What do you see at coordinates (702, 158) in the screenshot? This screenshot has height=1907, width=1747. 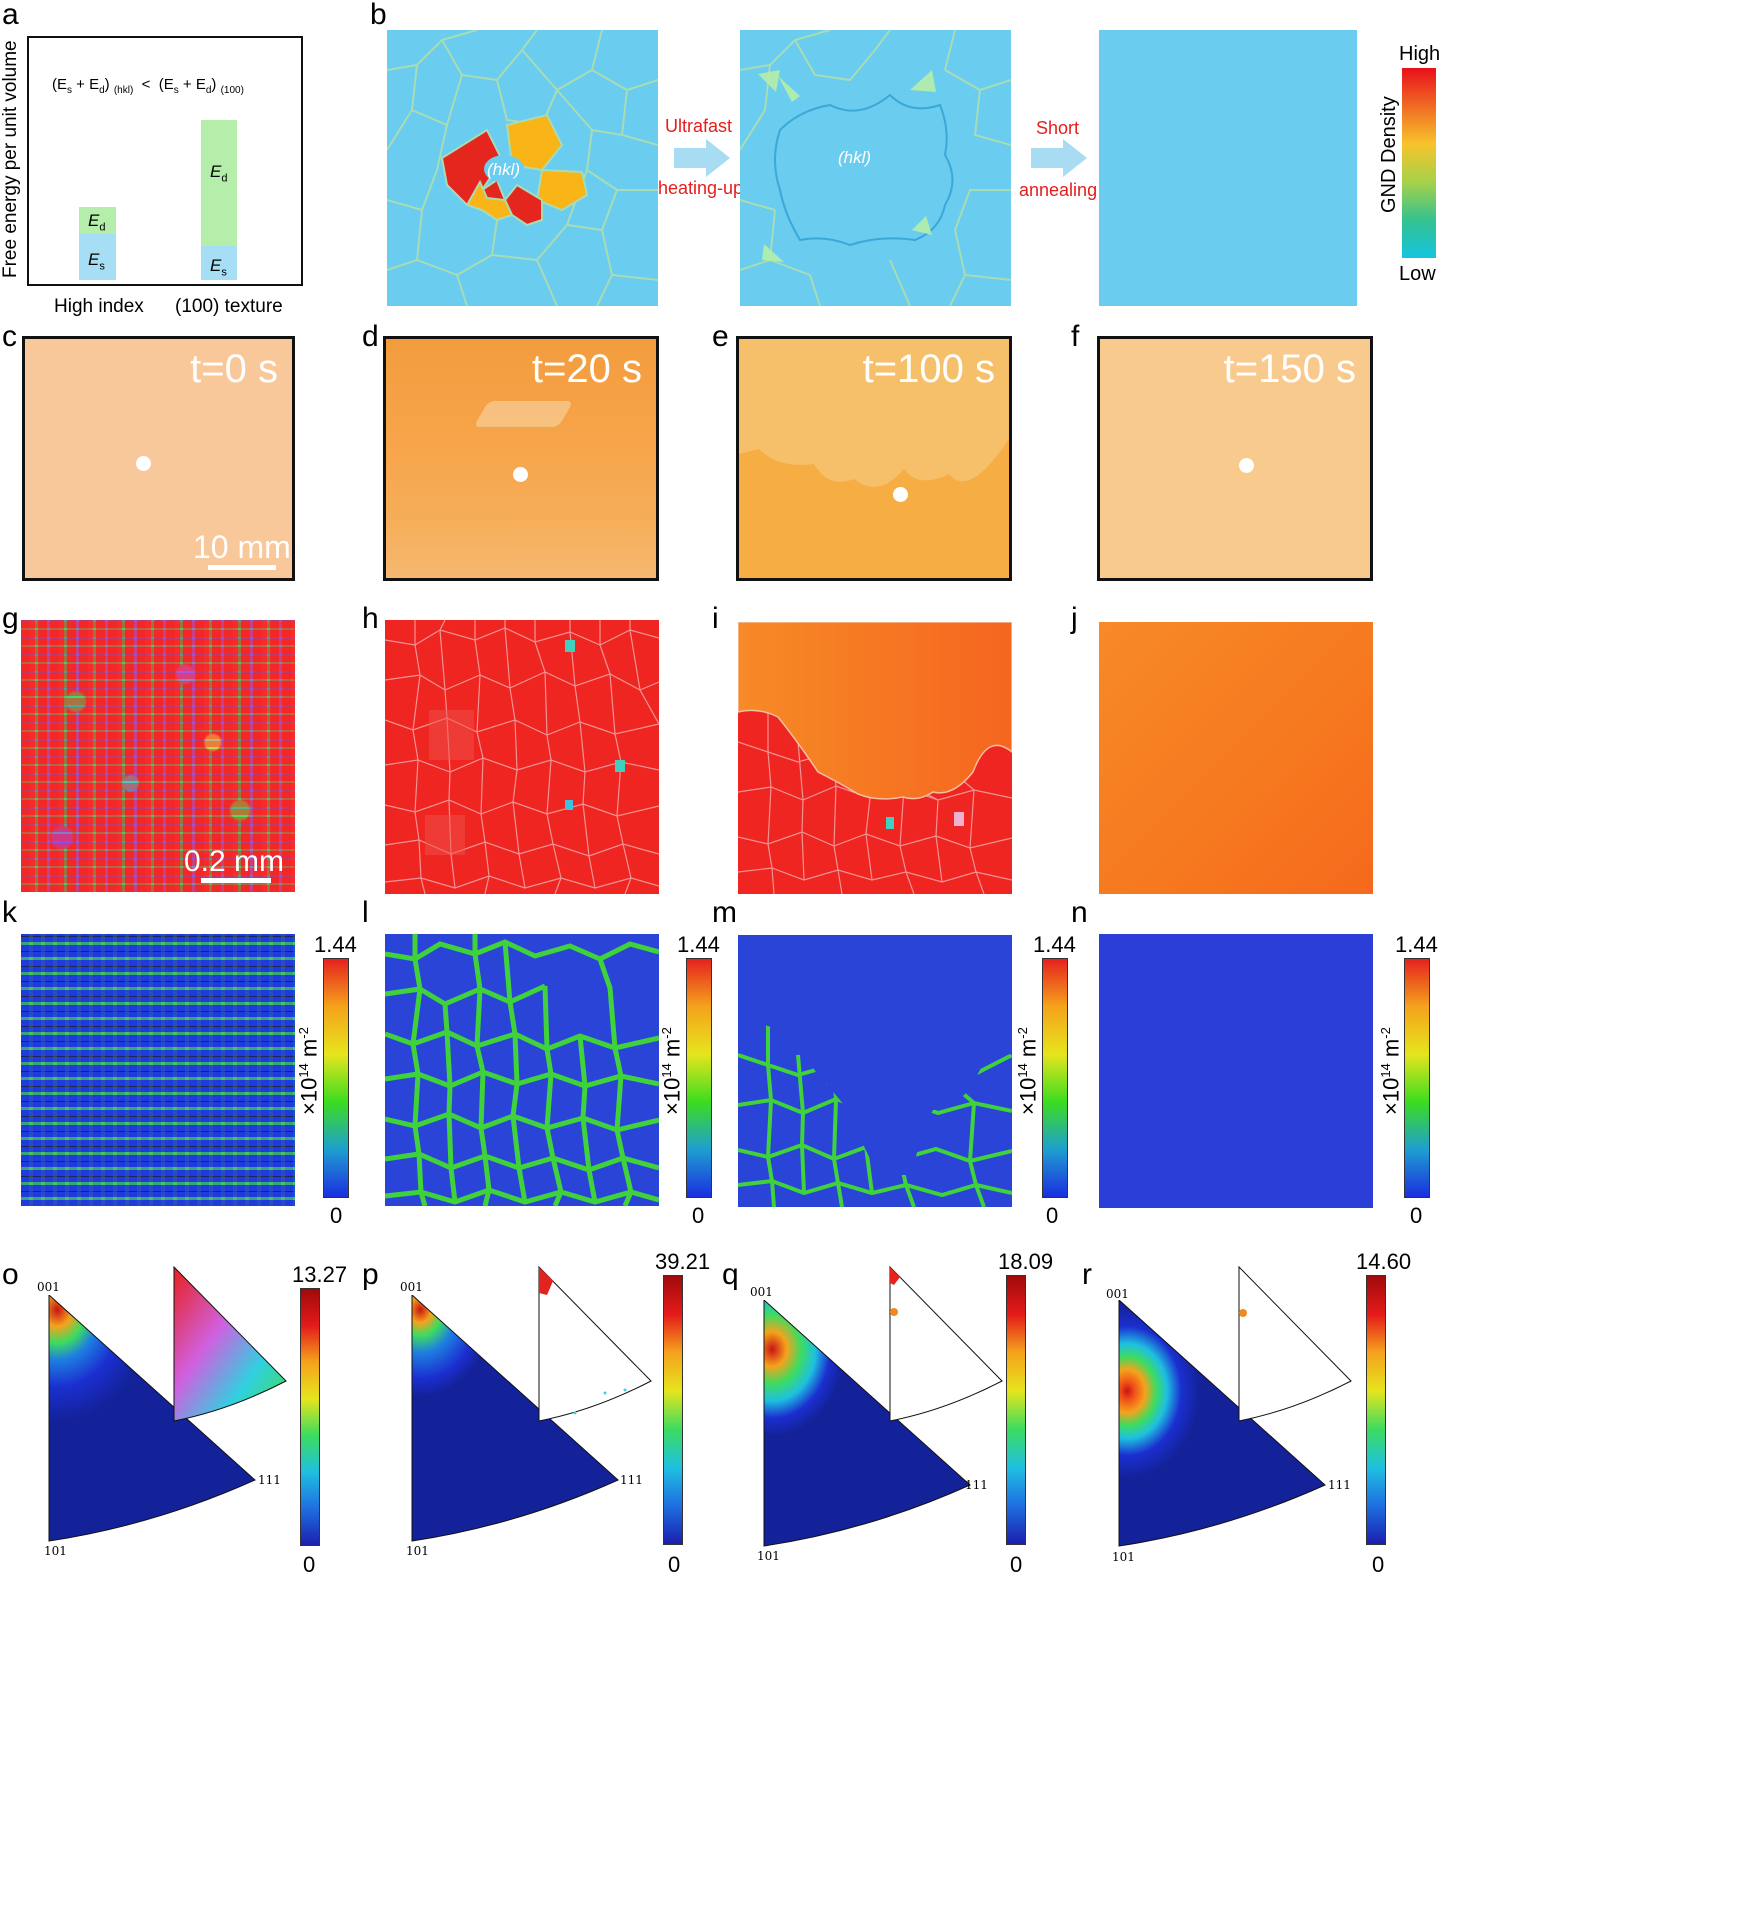 I see `right-arrow-icon` at bounding box center [702, 158].